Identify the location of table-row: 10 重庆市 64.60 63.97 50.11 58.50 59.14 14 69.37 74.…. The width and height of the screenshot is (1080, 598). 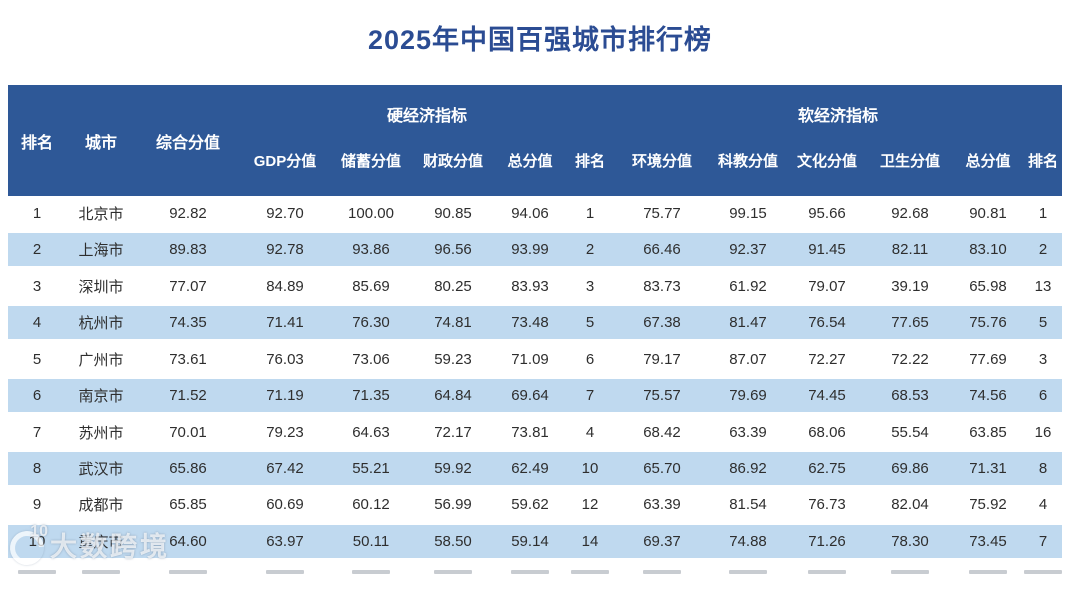
(535, 541).